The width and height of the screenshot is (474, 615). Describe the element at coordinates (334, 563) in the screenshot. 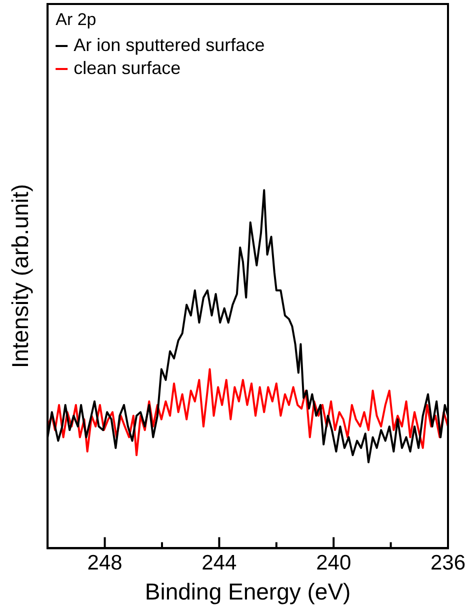

I see `x-tick-label: 240` at that location.